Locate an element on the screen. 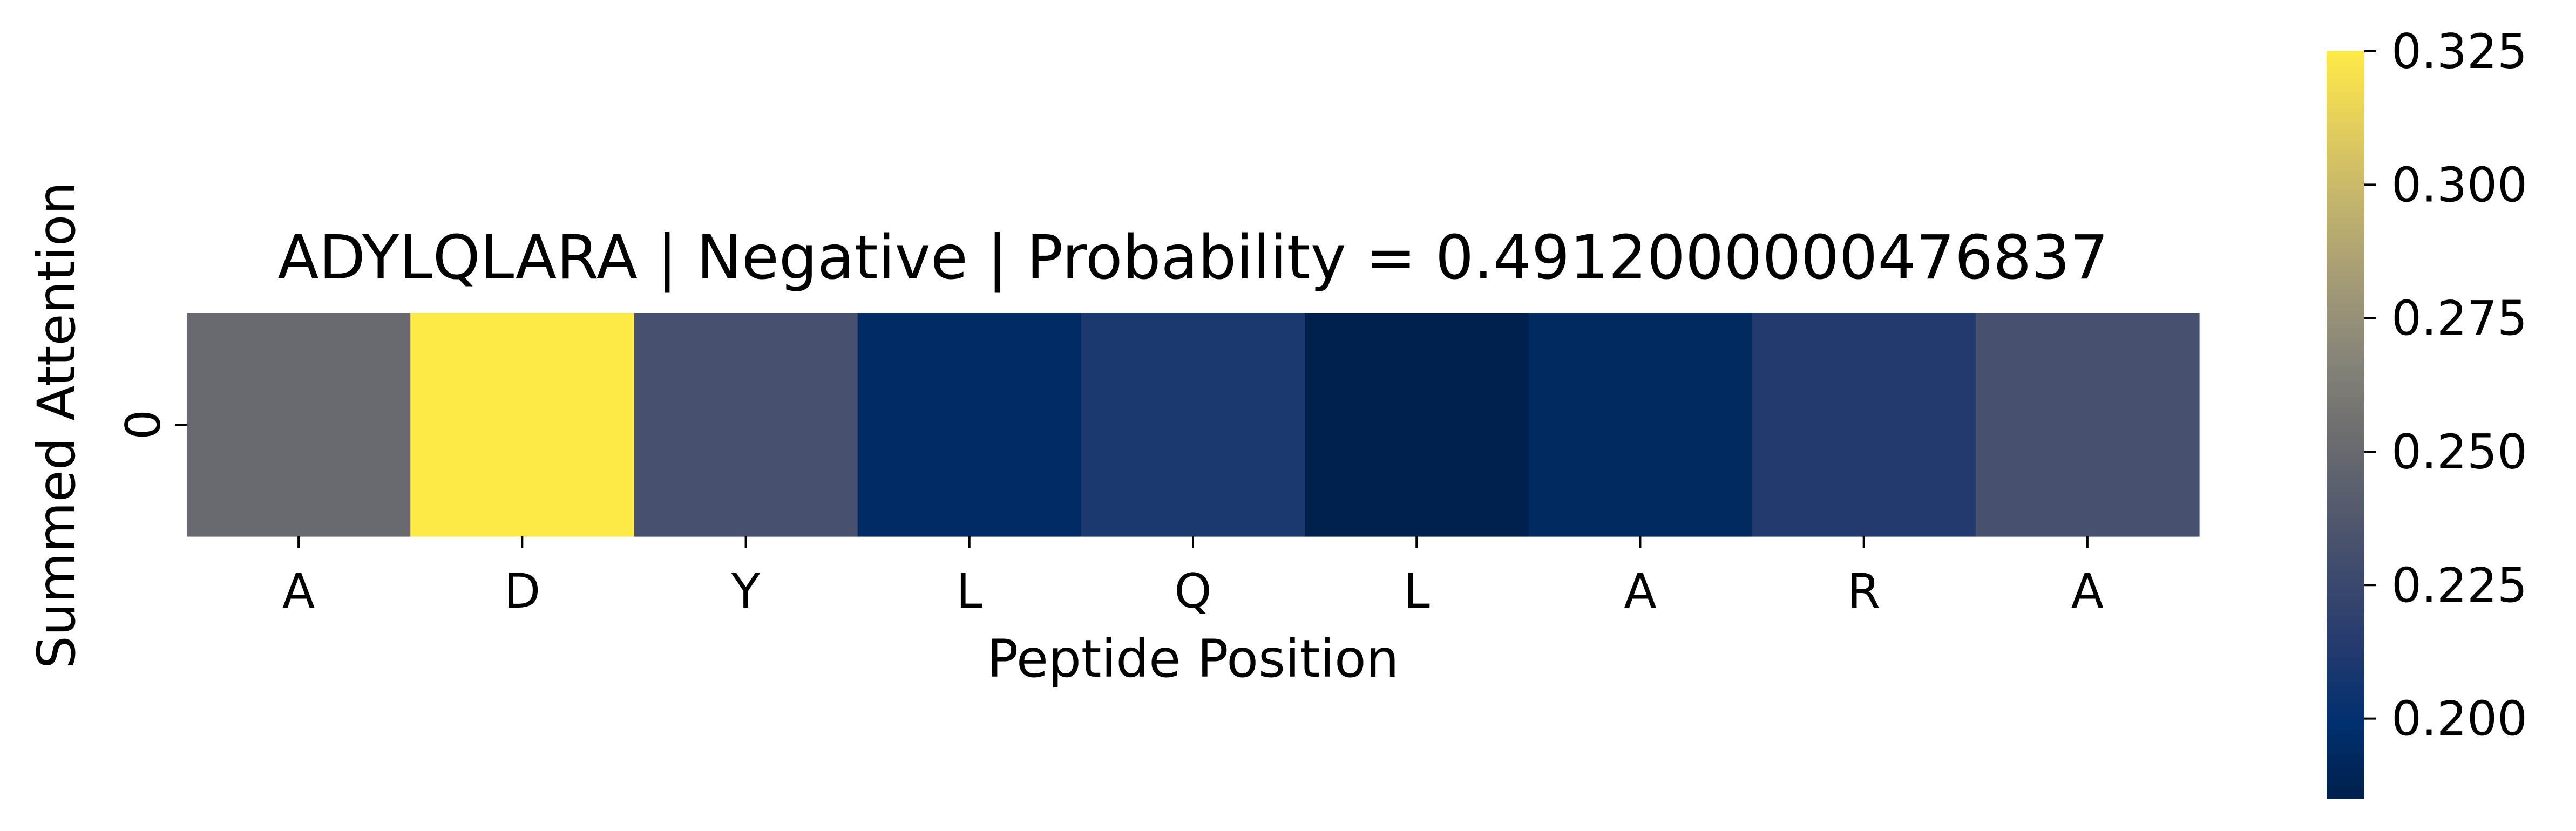 This screenshot has height=831, width=2576. colorbar-ticks: 0.200 0.225 0.250 0.275 0.300 0.325 is located at coordinates (2445, 386).